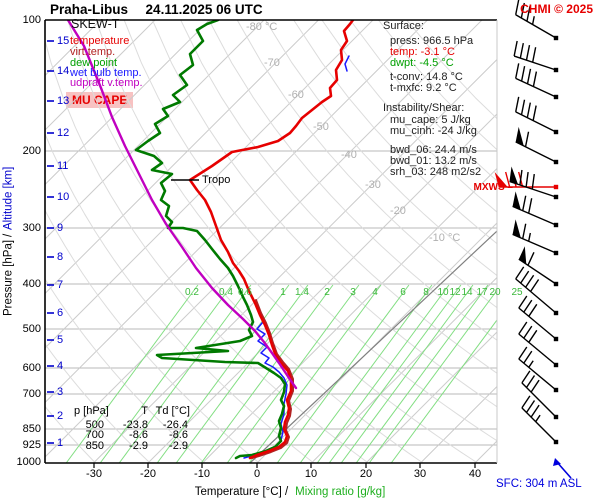 Image resolution: width=600 pixels, height=500 pixels. What do you see at coordinates (100, 41) in the screenshot?
I see `legend-temperature: temperature` at bounding box center [100, 41].